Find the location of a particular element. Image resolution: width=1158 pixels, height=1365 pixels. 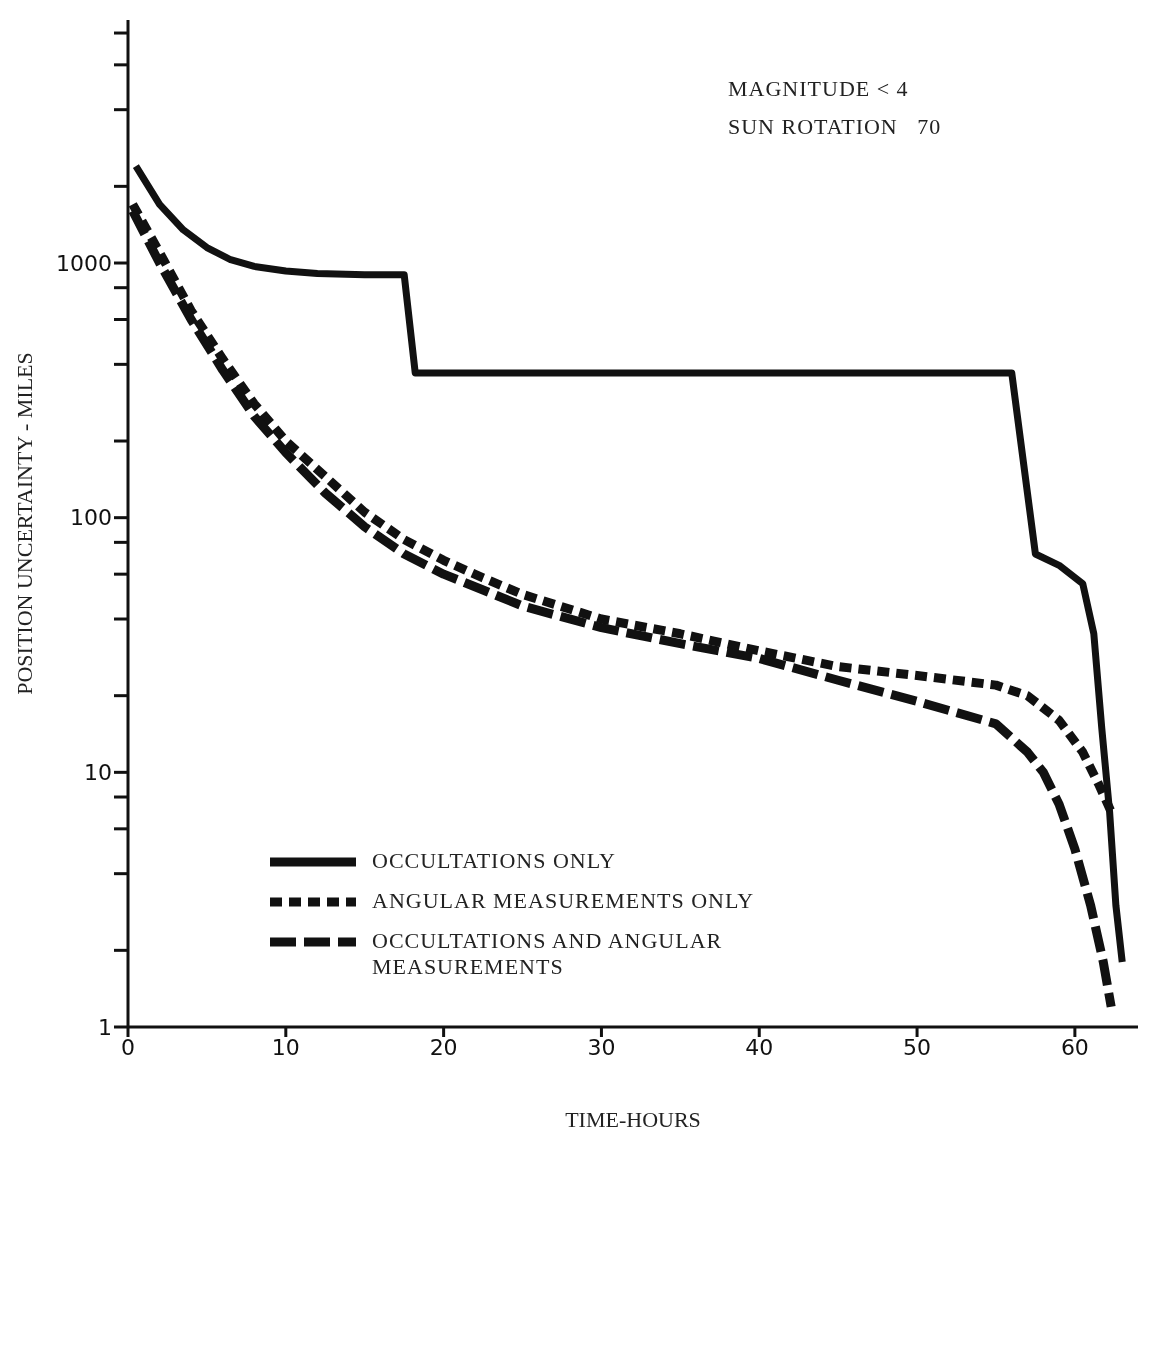

x-tick-label: 40 is located at coordinates (759, 1047).